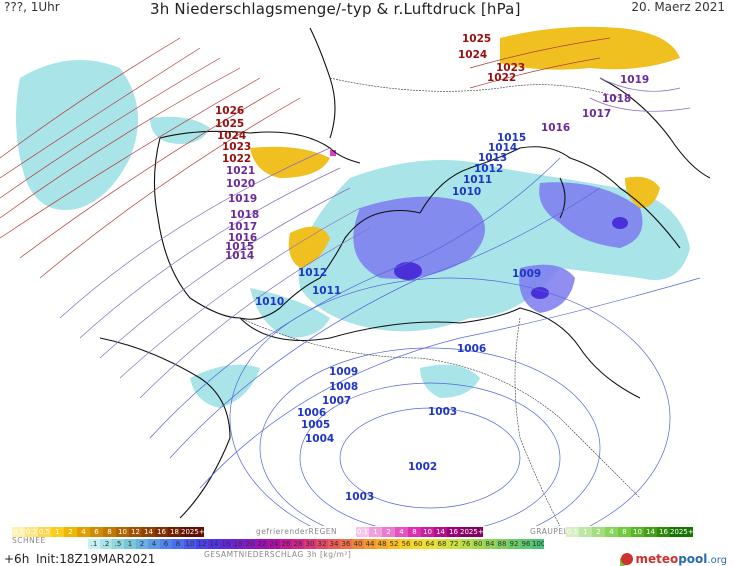  What do you see at coordinates (358, 544) in the screenshot?
I see `legend-cell: 40` at bounding box center [358, 544].